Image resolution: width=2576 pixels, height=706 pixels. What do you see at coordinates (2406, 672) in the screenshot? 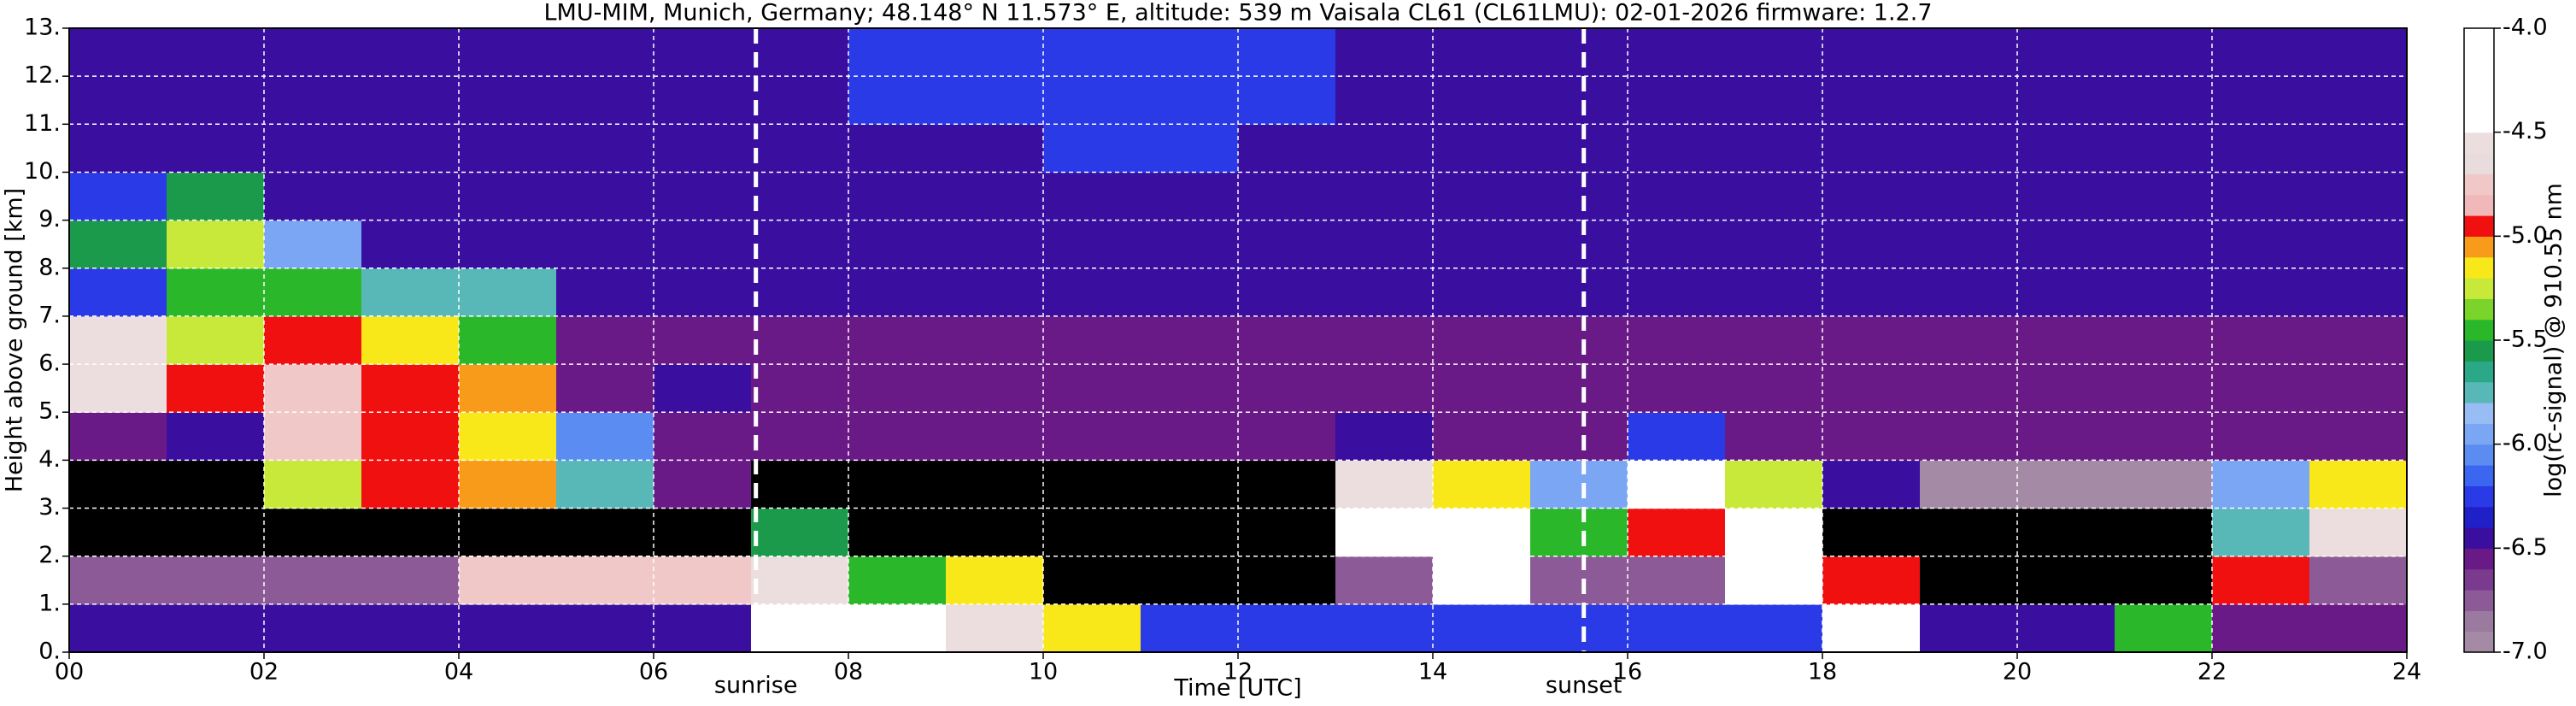
I see `x-tick-label: 24` at bounding box center [2406, 672].